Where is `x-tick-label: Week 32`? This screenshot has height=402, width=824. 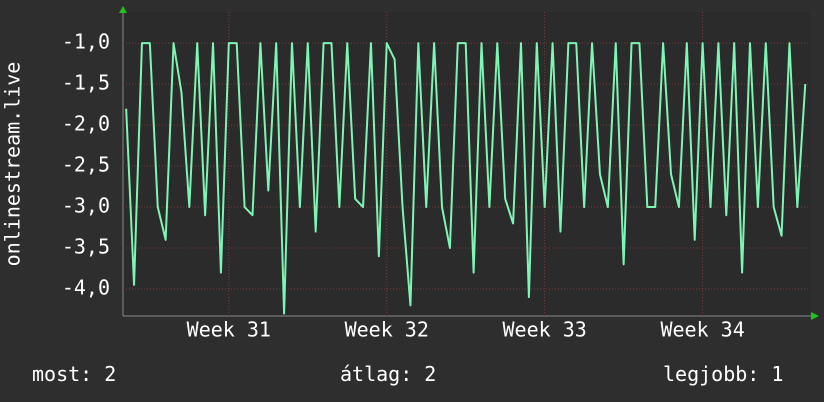 x-tick-label: Week 32 is located at coordinates (387, 330).